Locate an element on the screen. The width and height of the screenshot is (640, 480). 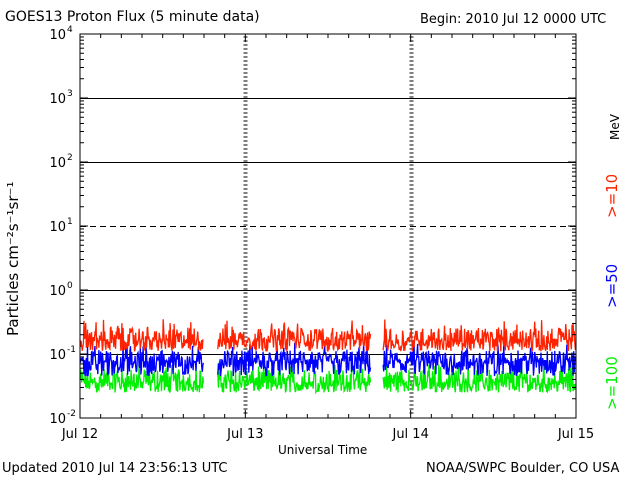
credit: NOAA/SWPC Boulder, CO USA is located at coordinates (523, 468).